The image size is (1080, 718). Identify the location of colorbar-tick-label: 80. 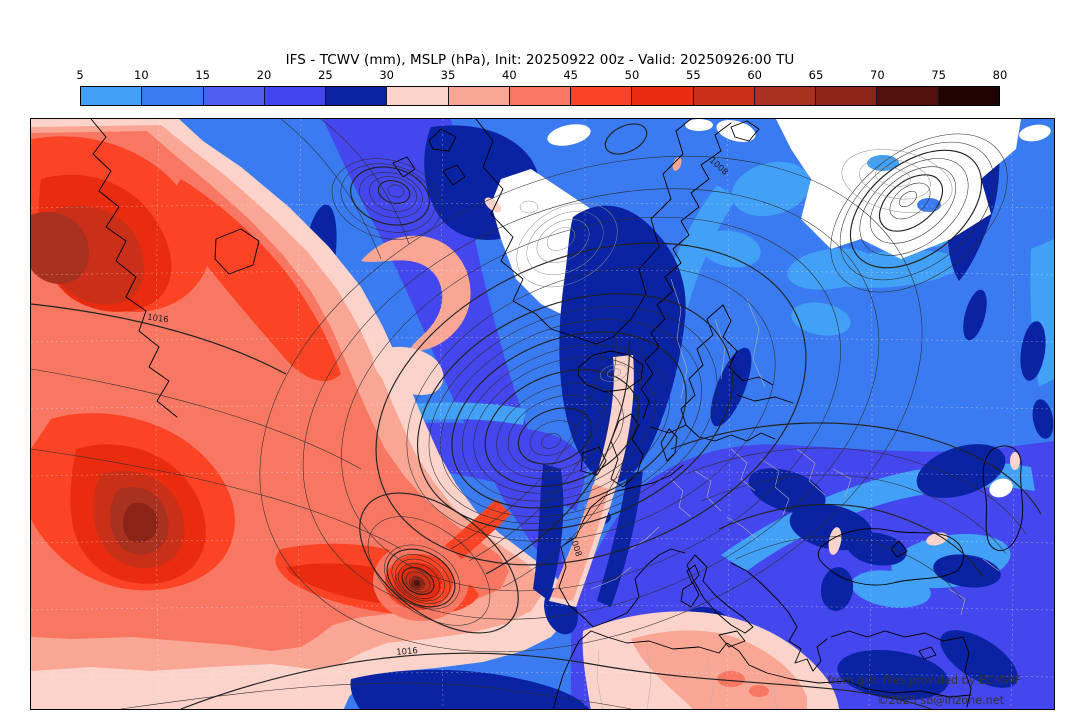
(1000, 75).